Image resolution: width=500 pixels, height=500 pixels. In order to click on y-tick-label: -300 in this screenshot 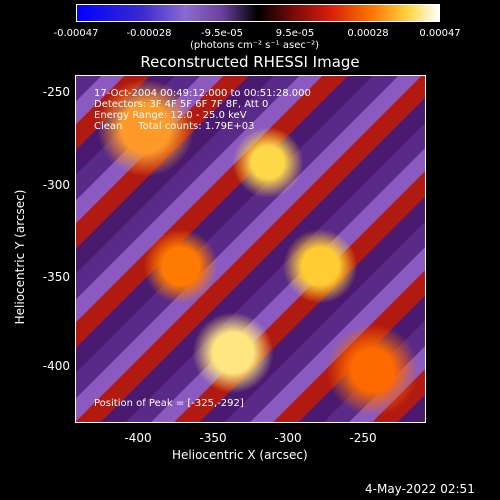, I will do `click(56, 185)`.